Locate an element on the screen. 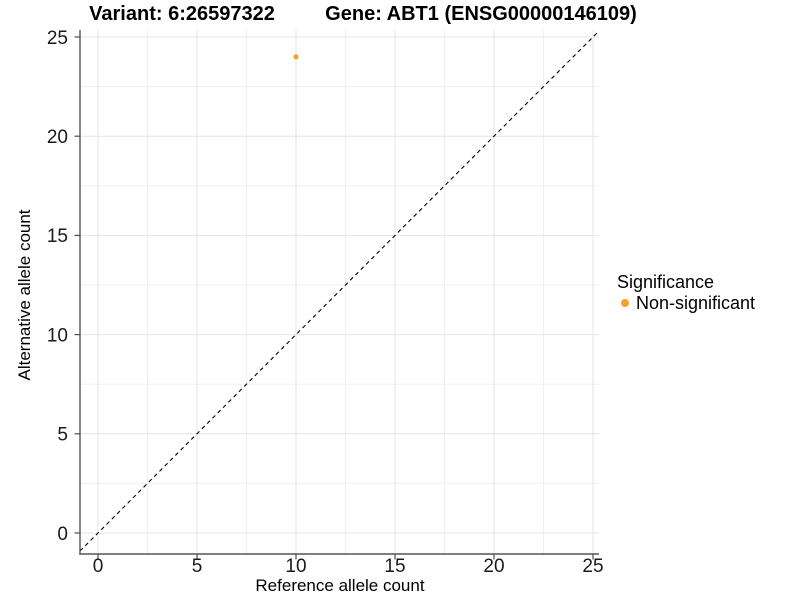 The width and height of the screenshot is (800, 600). y-tick-label: 20 is located at coordinates (57, 137).